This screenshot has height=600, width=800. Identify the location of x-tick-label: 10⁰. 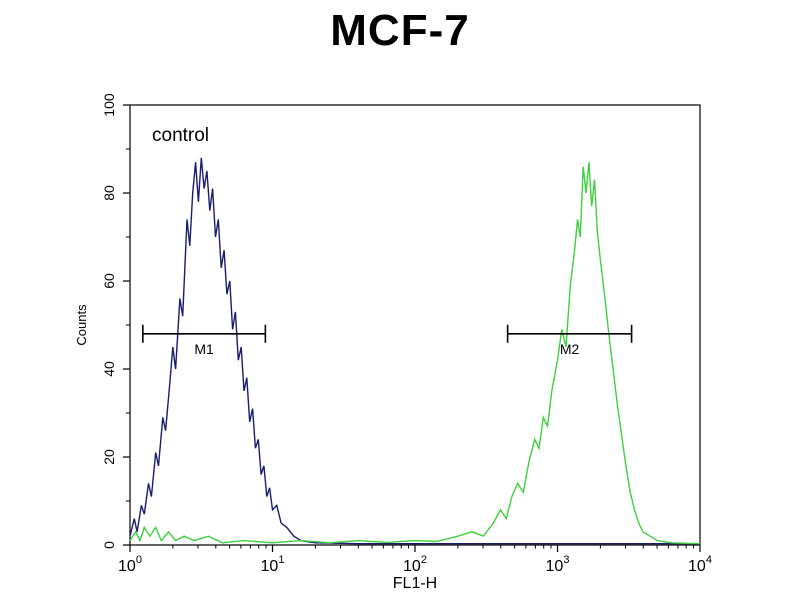
(130, 564).